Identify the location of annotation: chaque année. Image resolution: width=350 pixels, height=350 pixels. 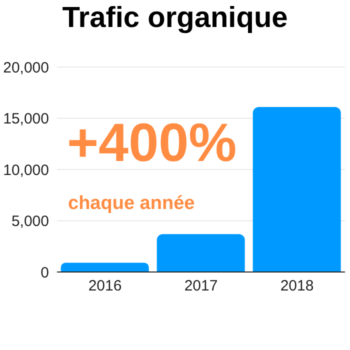
(131, 204).